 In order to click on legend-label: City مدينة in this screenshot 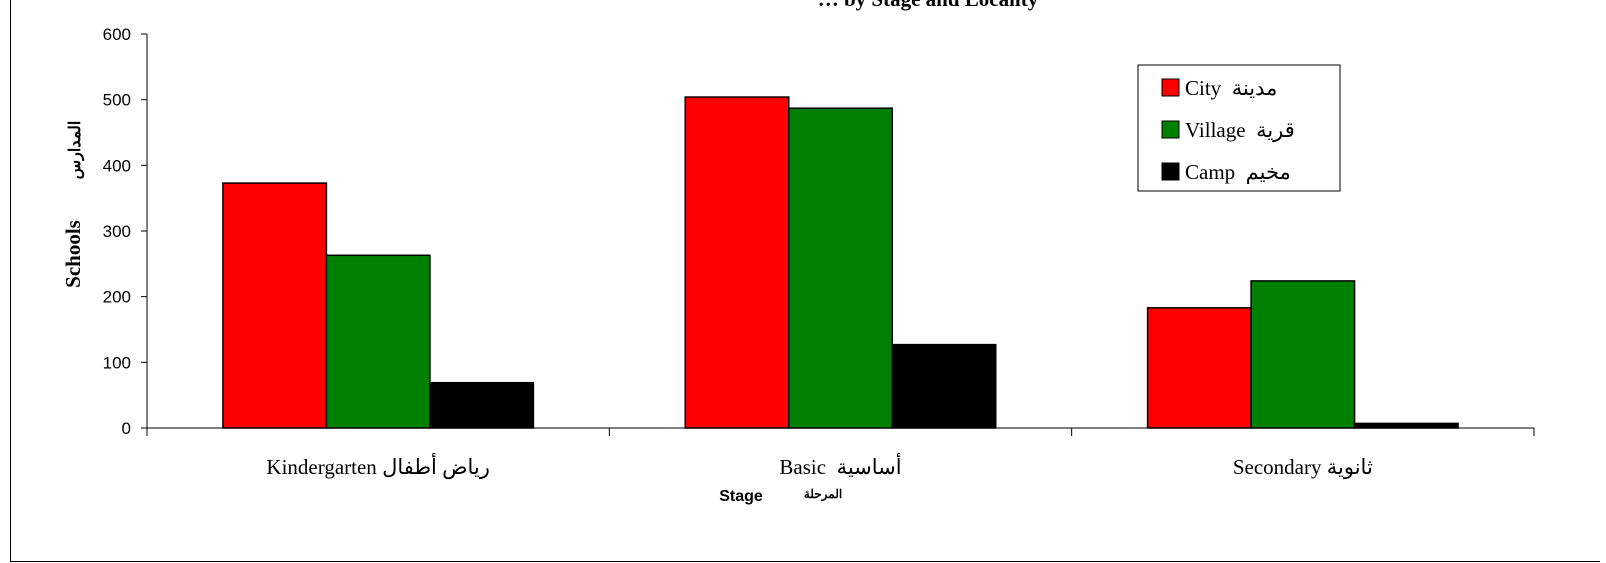, I will do `click(1231, 88)`.